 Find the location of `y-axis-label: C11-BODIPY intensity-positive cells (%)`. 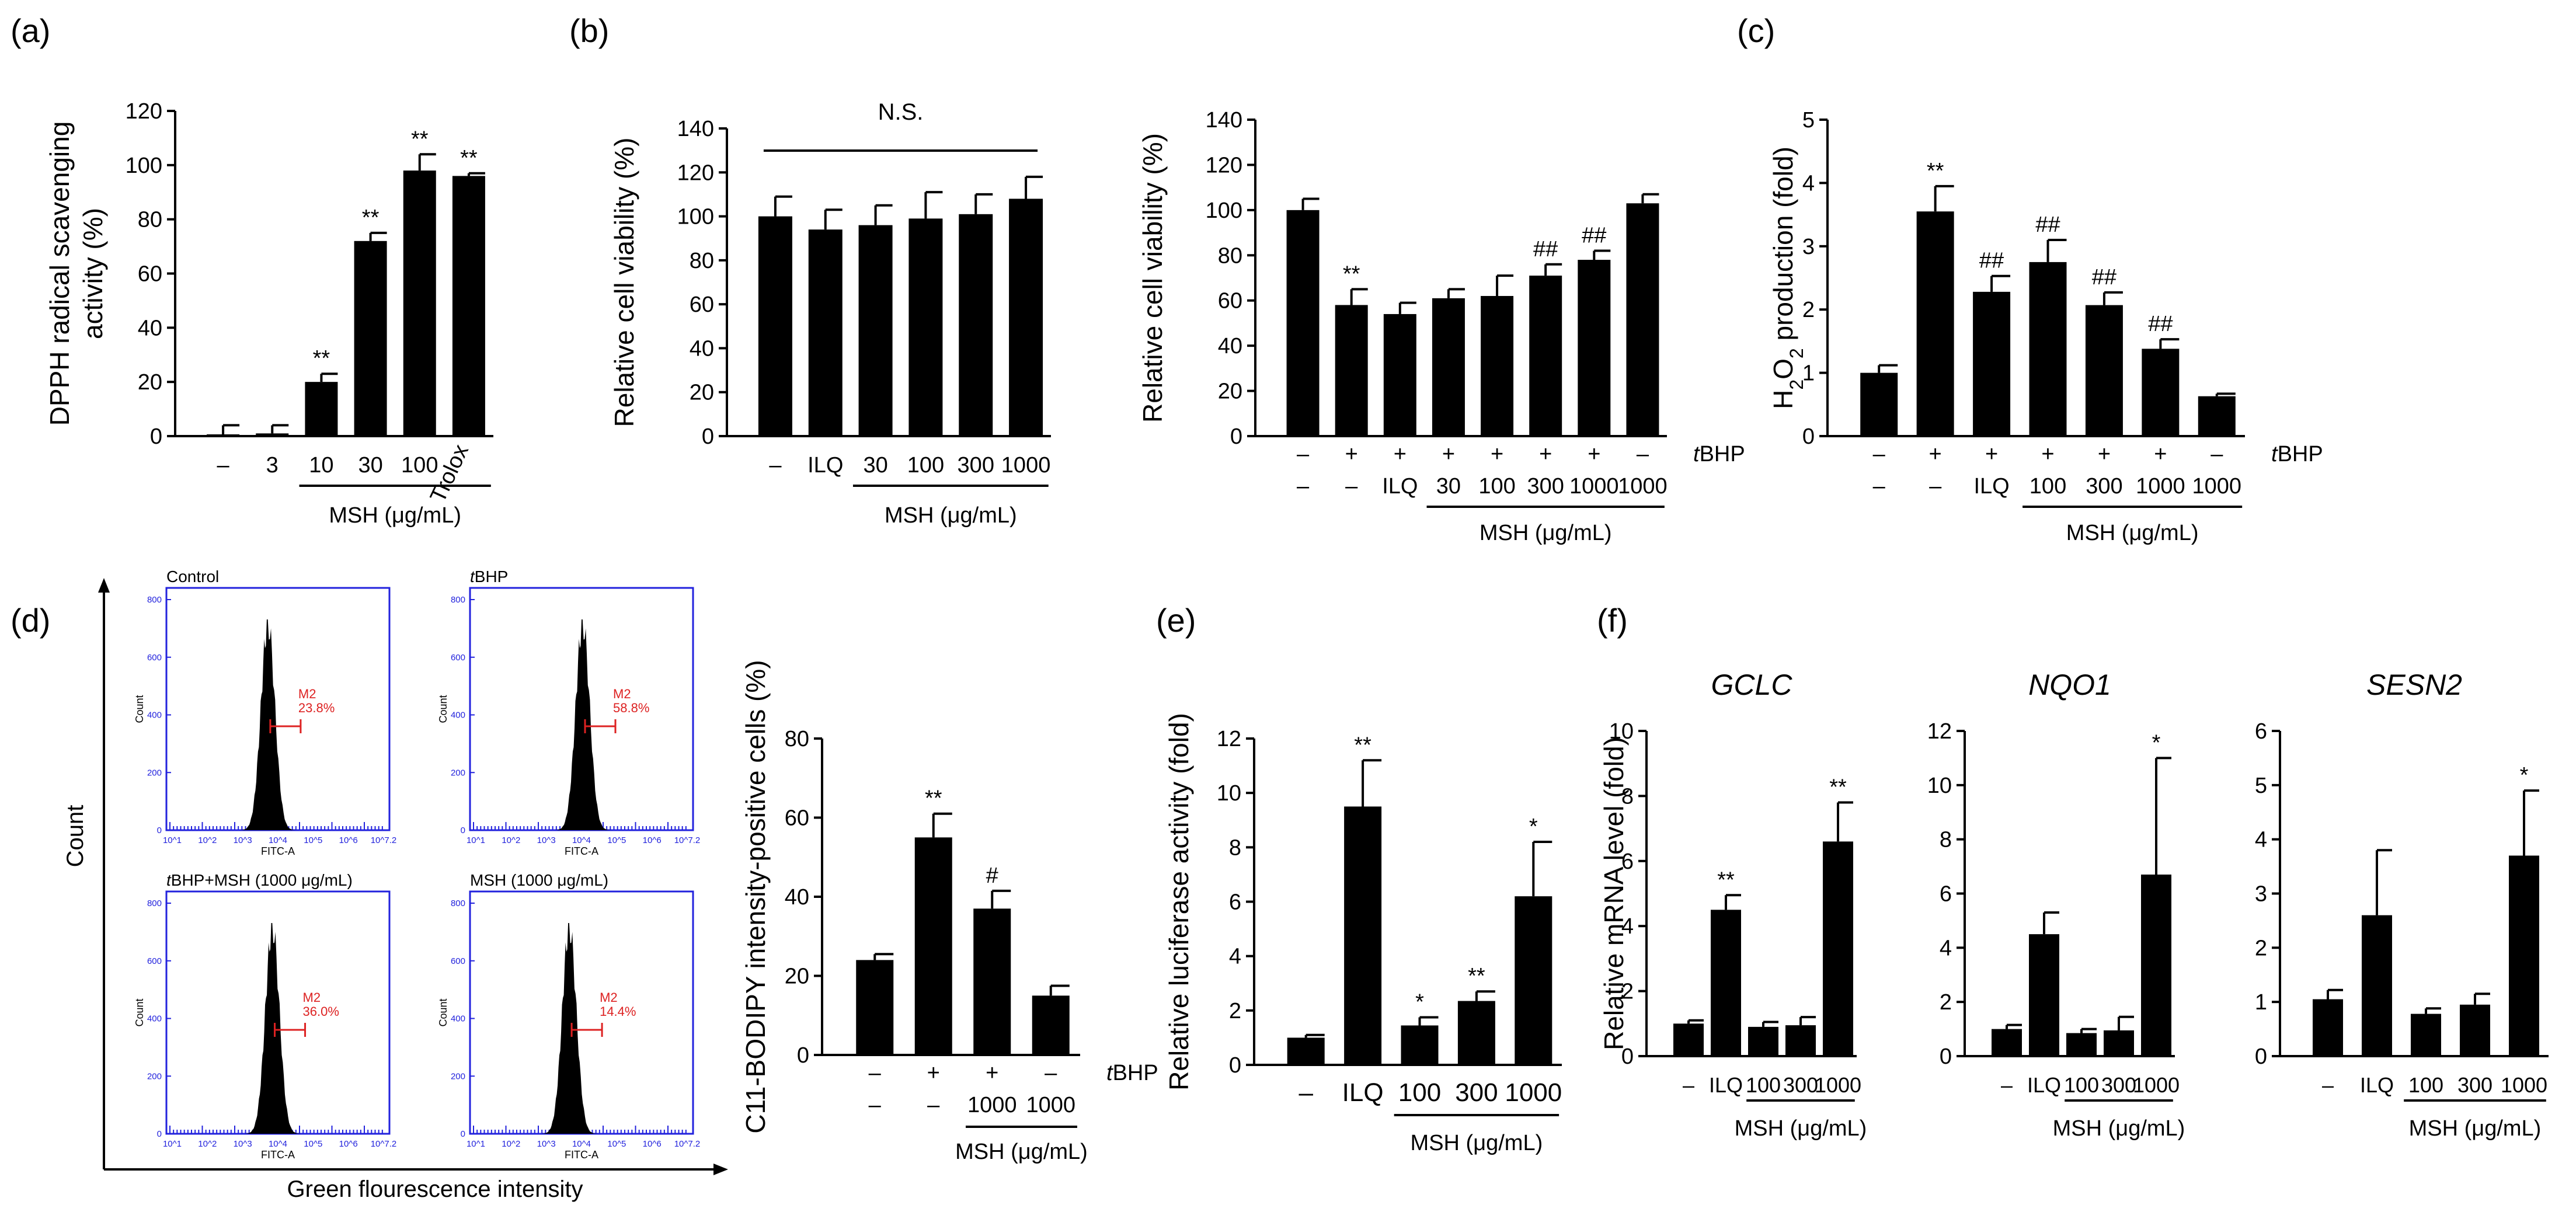

y-axis-label: C11-BODIPY intensity-positive cells (%) is located at coordinates (755, 896).